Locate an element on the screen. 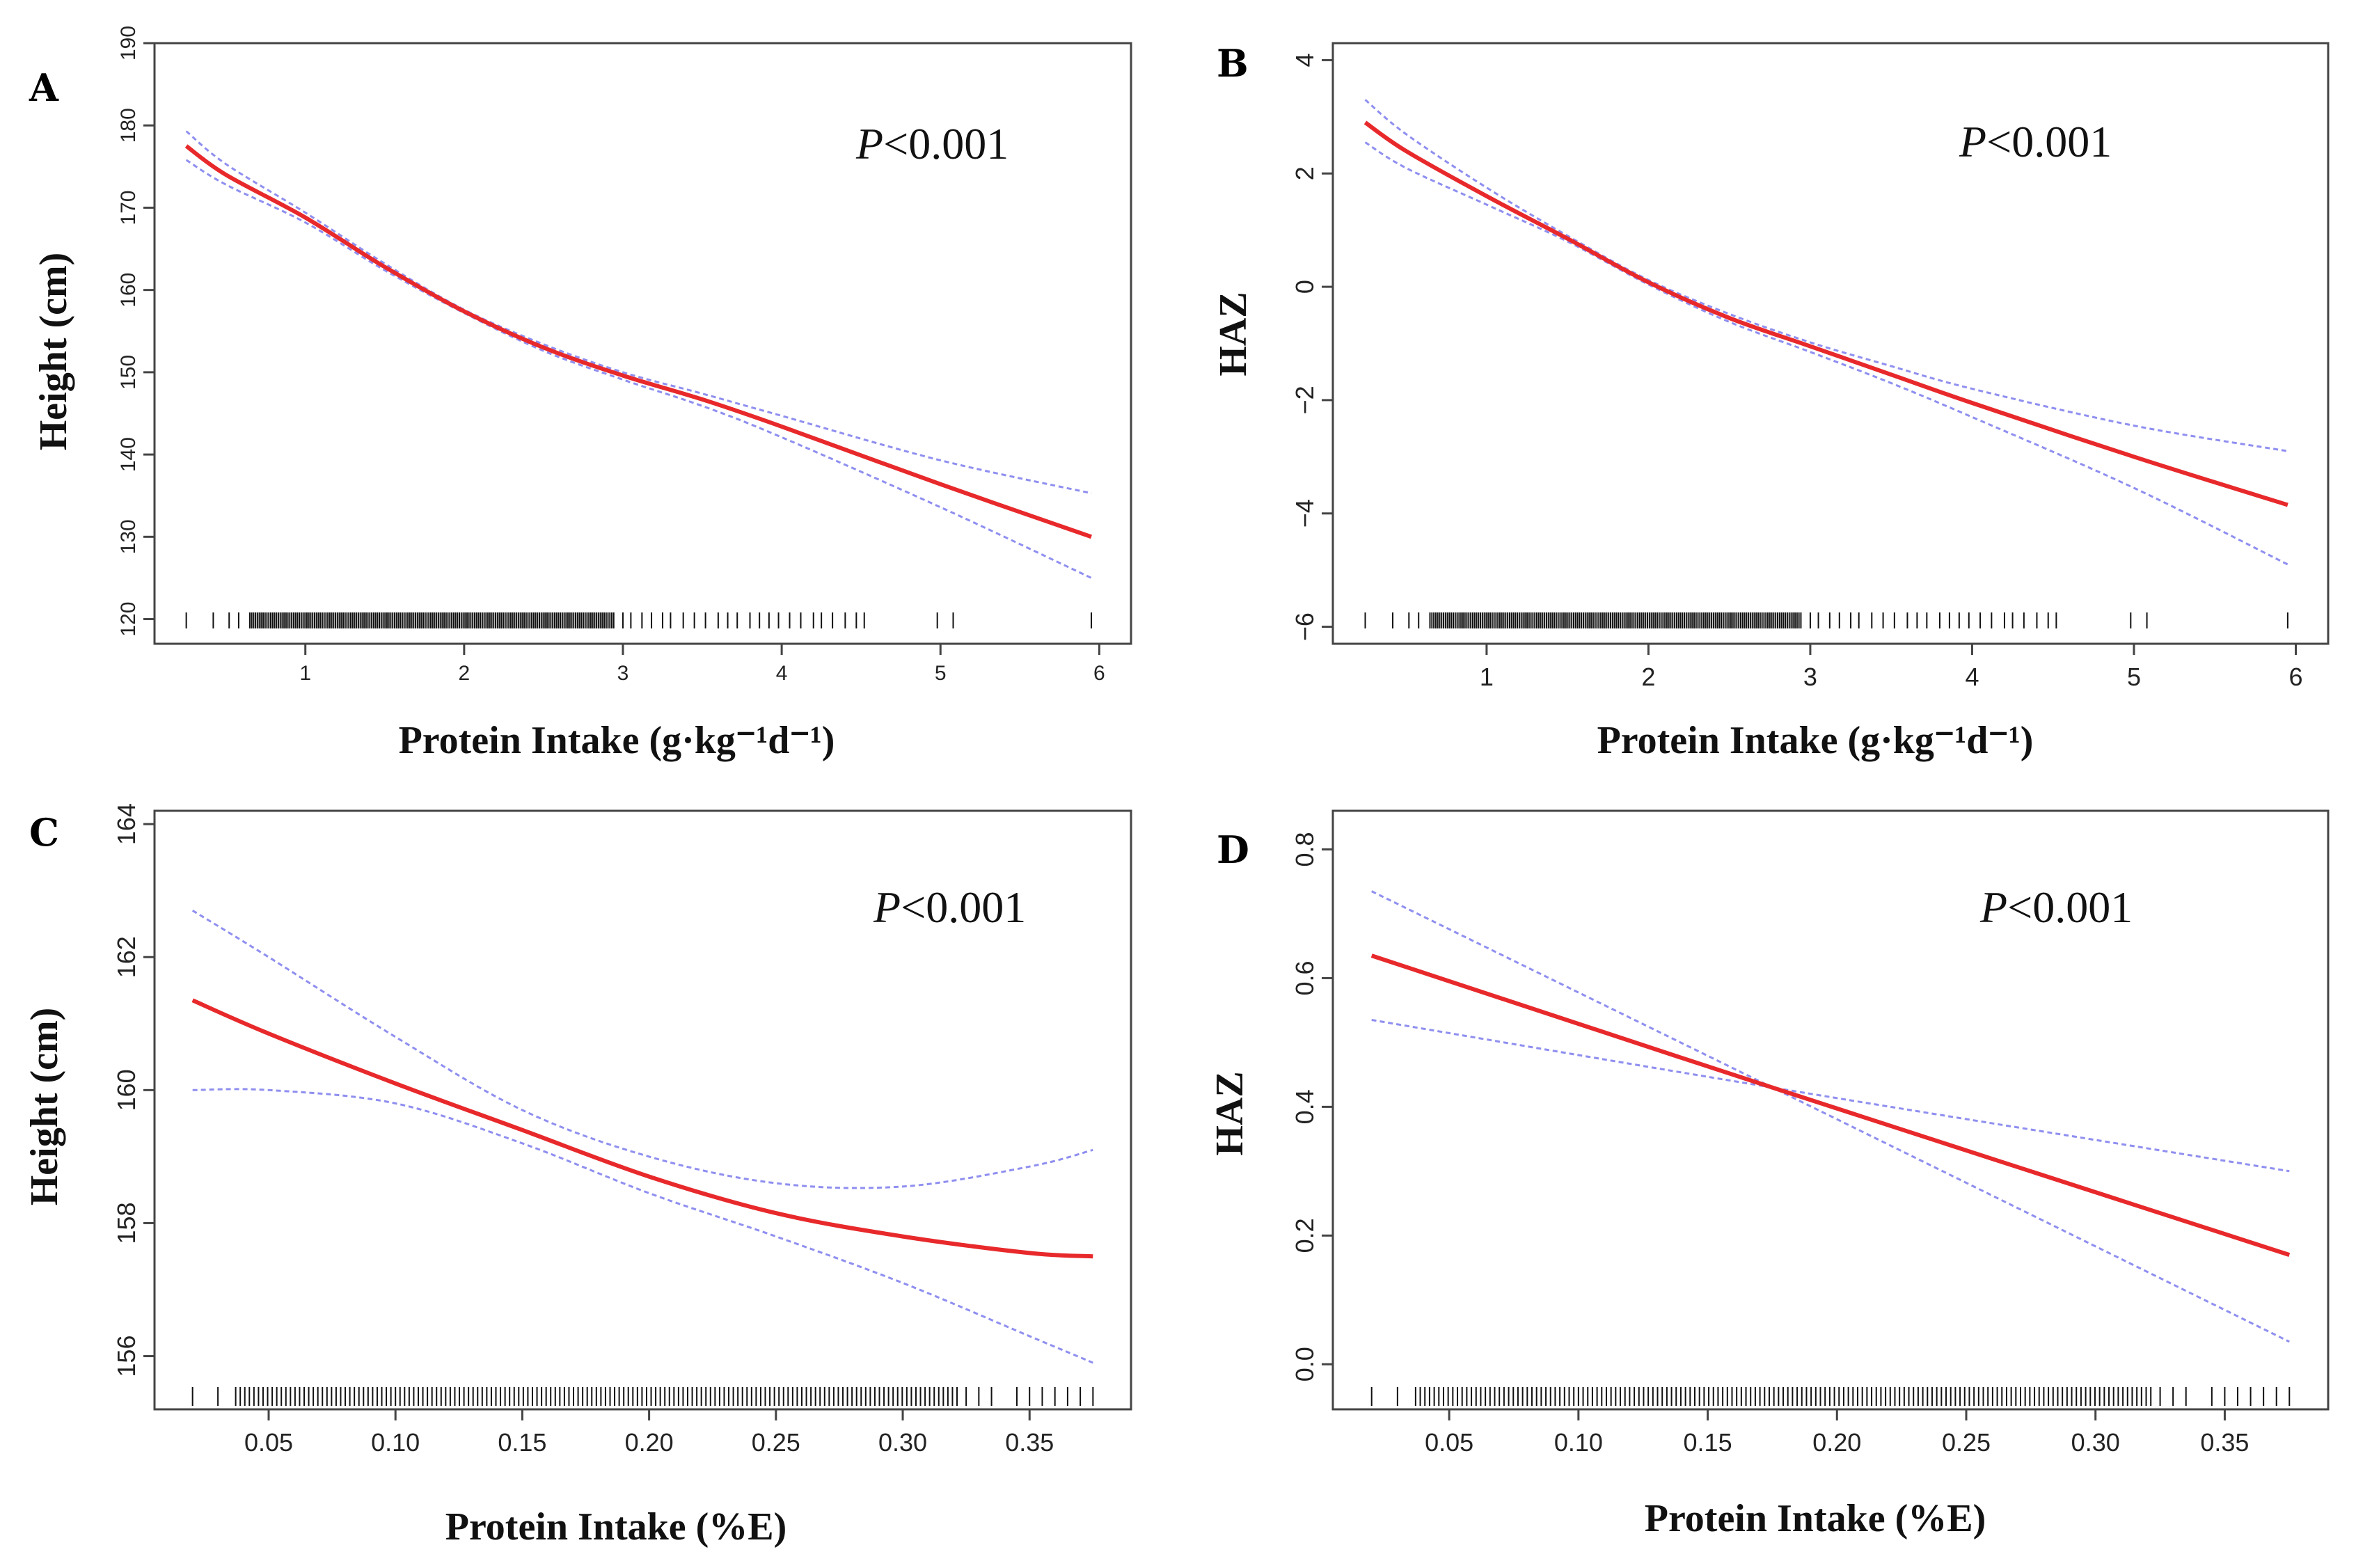 This screenshot has height=1568, width=2356. panel-d-pvalue: P<0.001 is located at coordinates (2056, 907).